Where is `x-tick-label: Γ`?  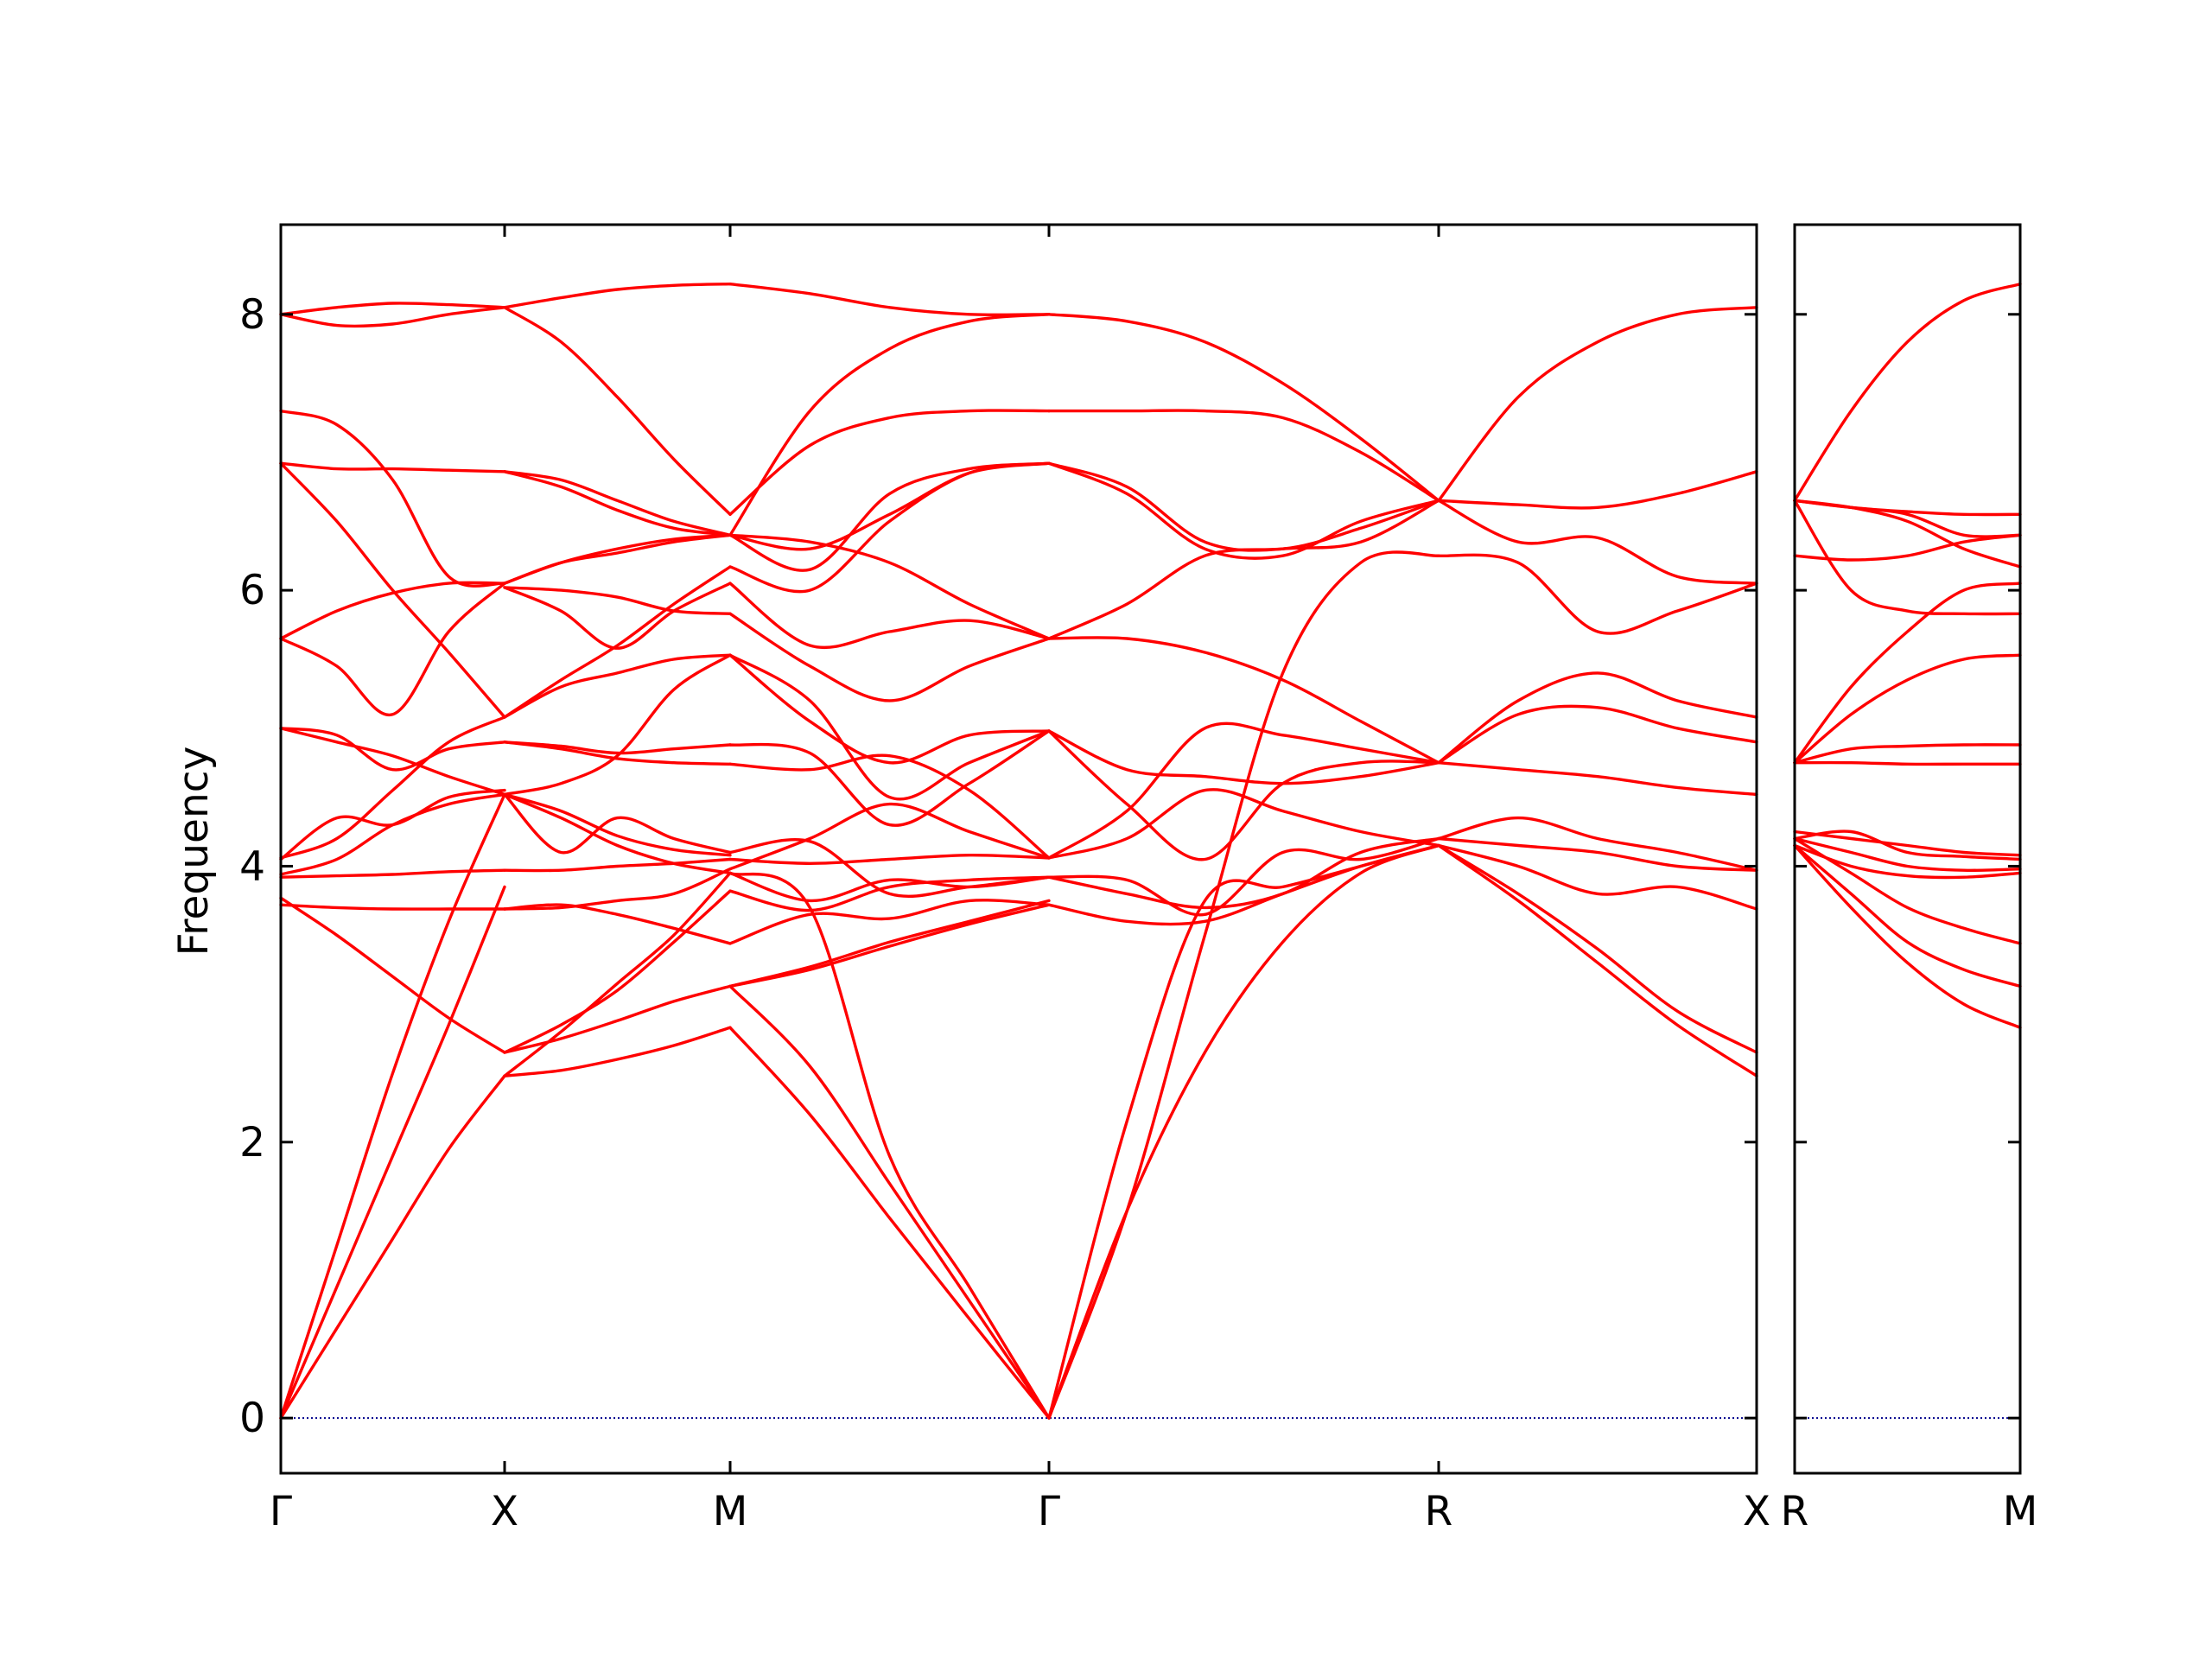
x-tick-label: Γ is located at coordinates (1049, 1511).